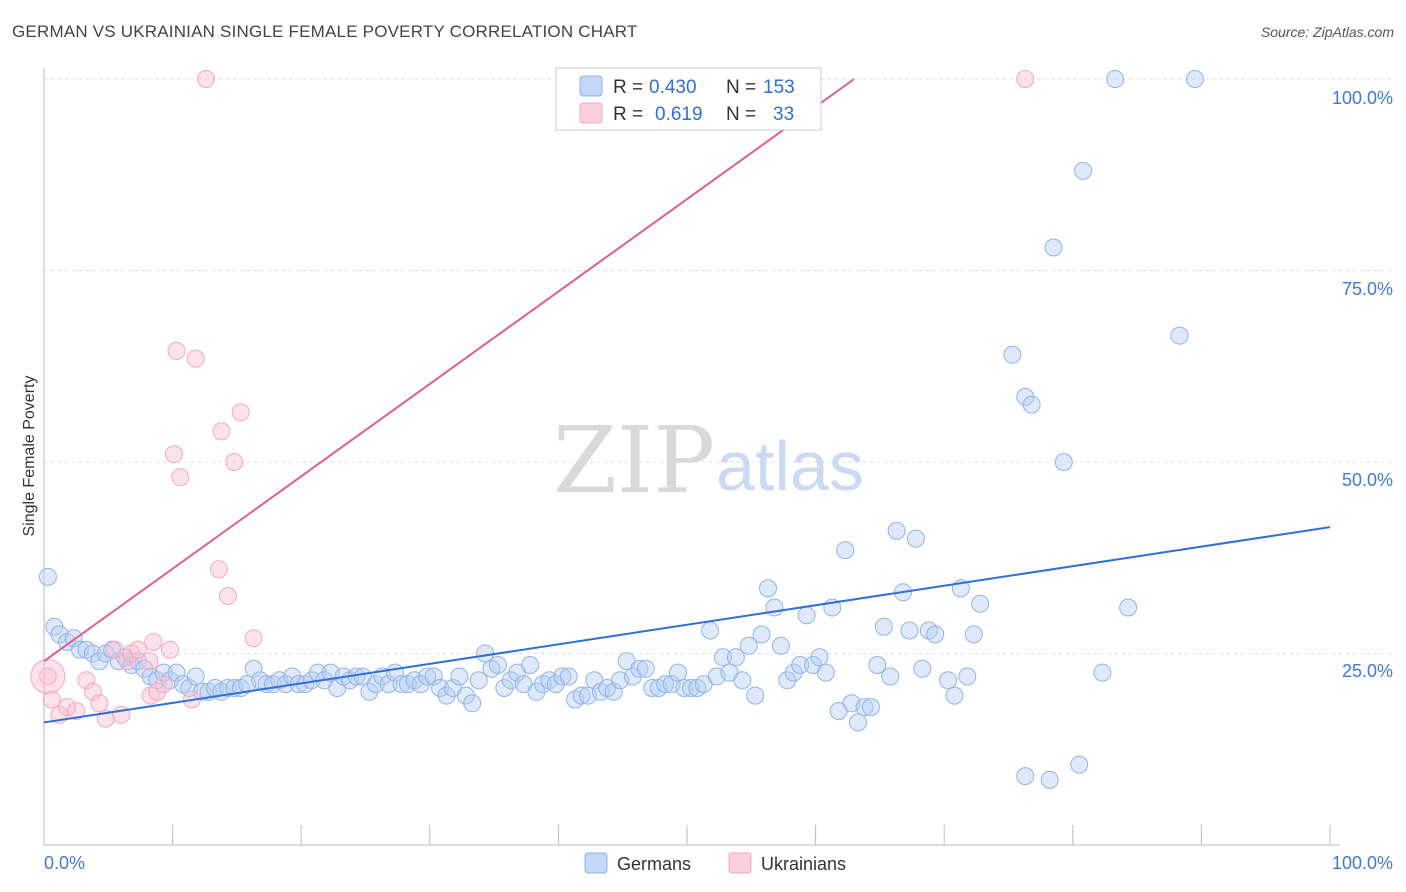  Describe the element at coordinates (64, 863) in the screenshot. I see `x-tick-0: 0.0%` at that location.